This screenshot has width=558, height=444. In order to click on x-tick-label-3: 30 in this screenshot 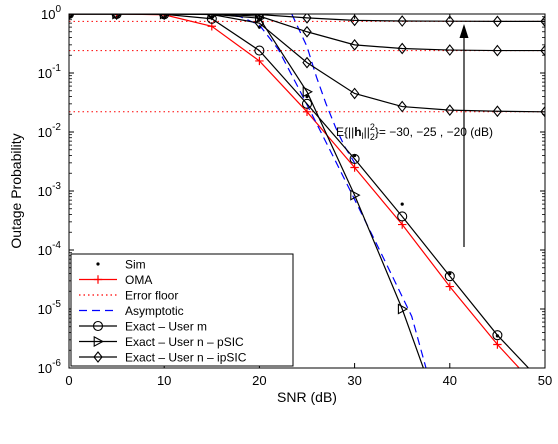, I will do `click(354, 380)`.